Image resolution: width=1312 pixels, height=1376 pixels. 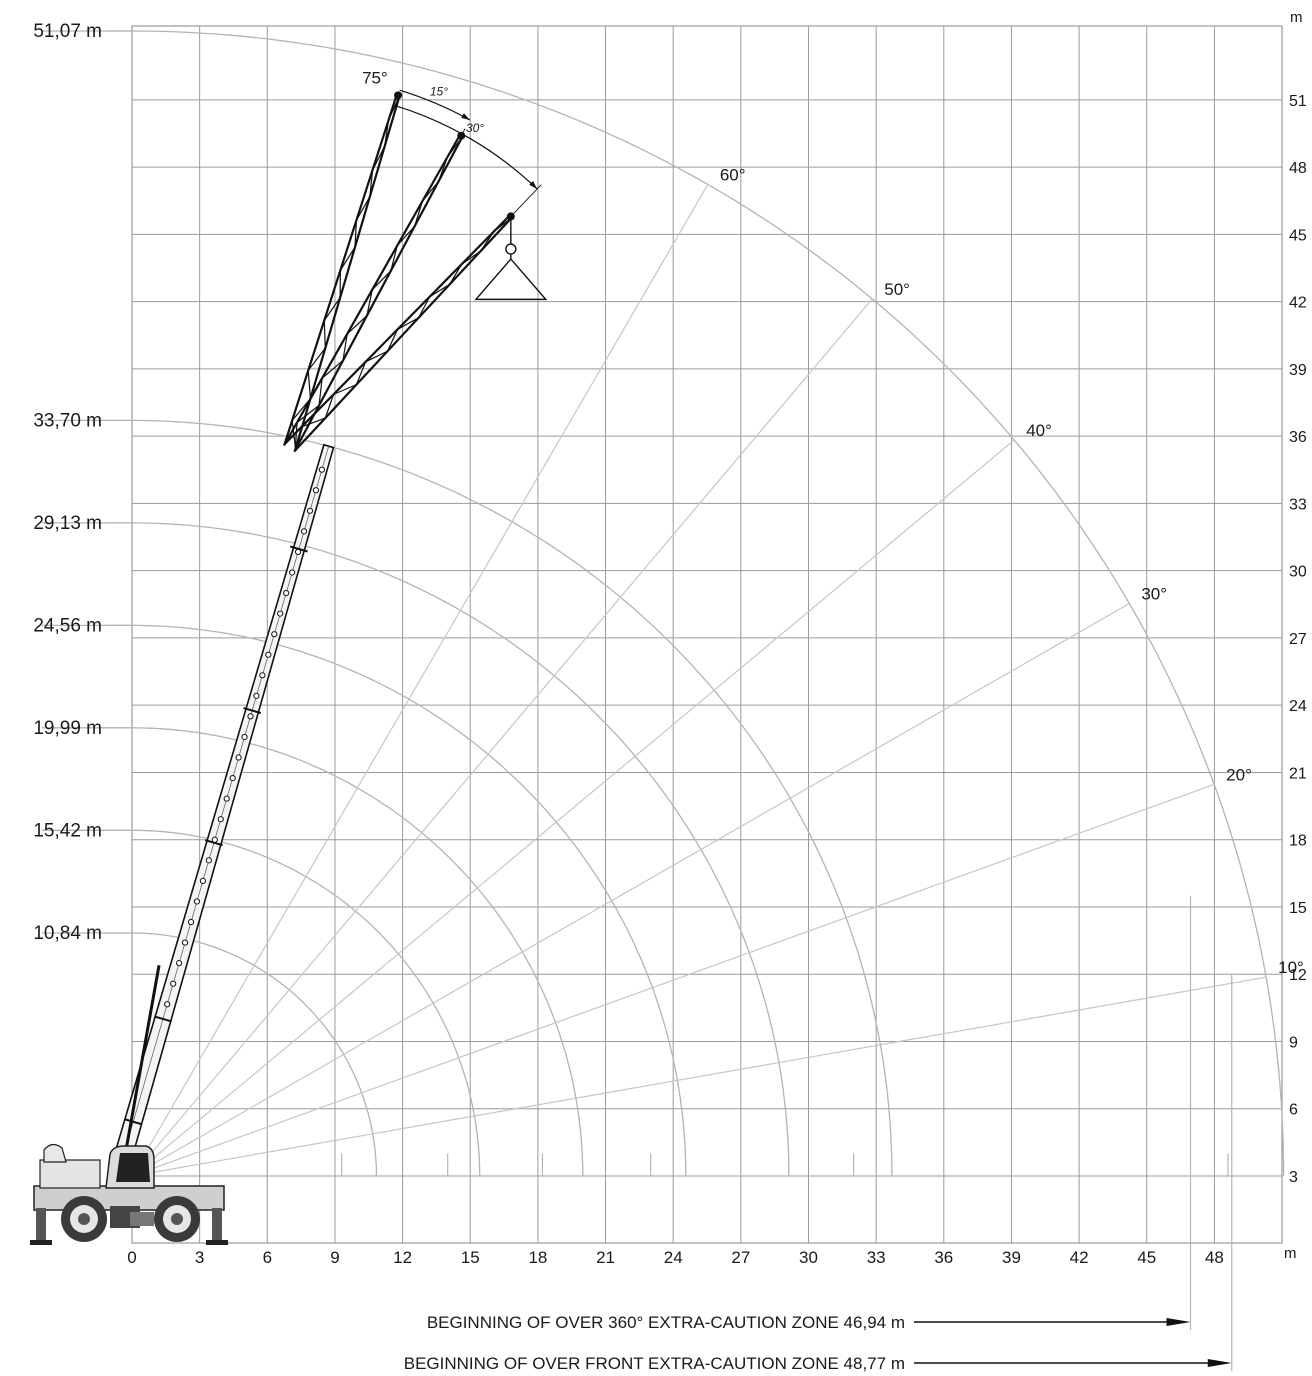 I want to click on y-tick-label: 18, so click(x=1298, y=841).